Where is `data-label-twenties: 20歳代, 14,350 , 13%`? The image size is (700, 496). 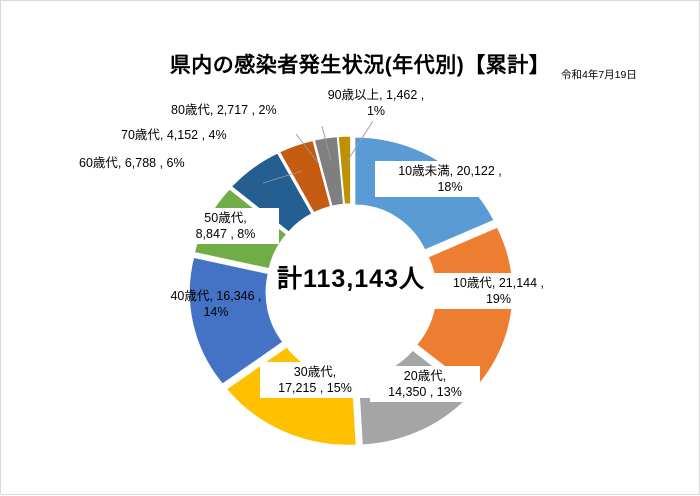
data-label-twenties: 20歳代, 14,350 , 13% is located at coordinates (425, 384).